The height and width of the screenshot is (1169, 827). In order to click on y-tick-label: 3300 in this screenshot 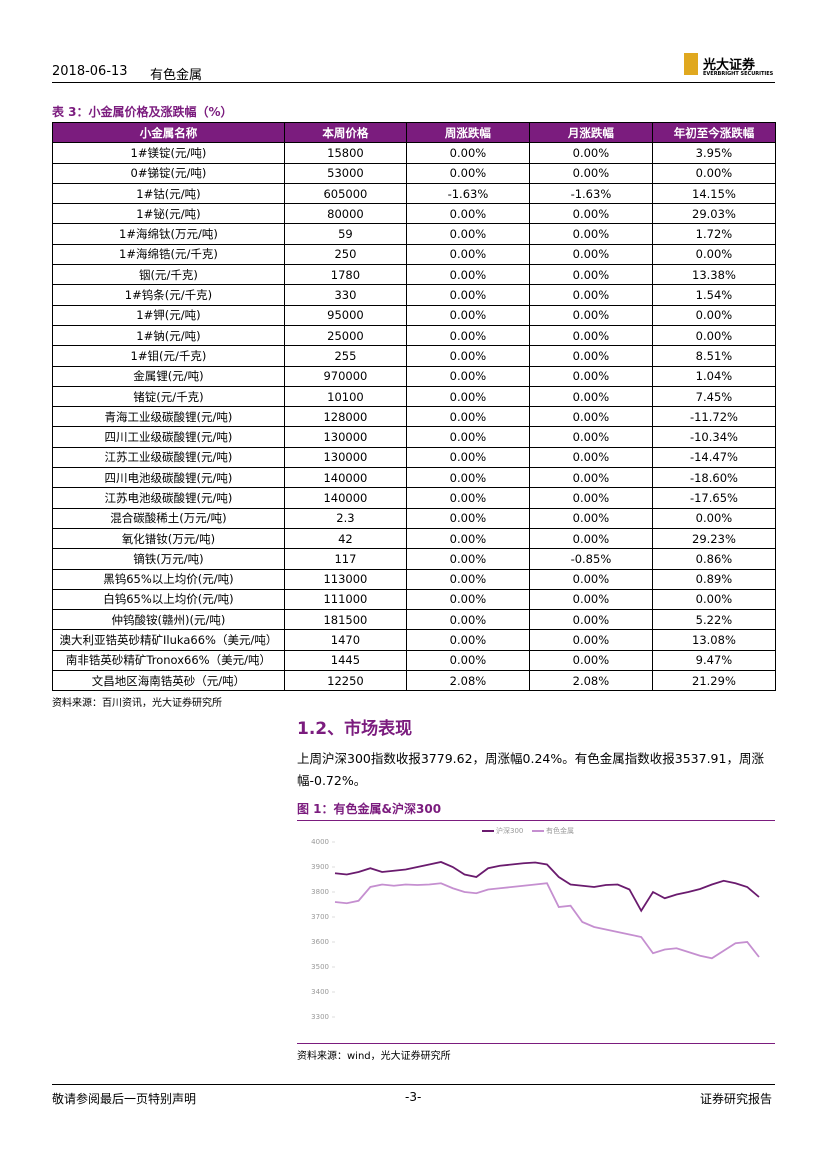, I will do `click(320, 1017)`.